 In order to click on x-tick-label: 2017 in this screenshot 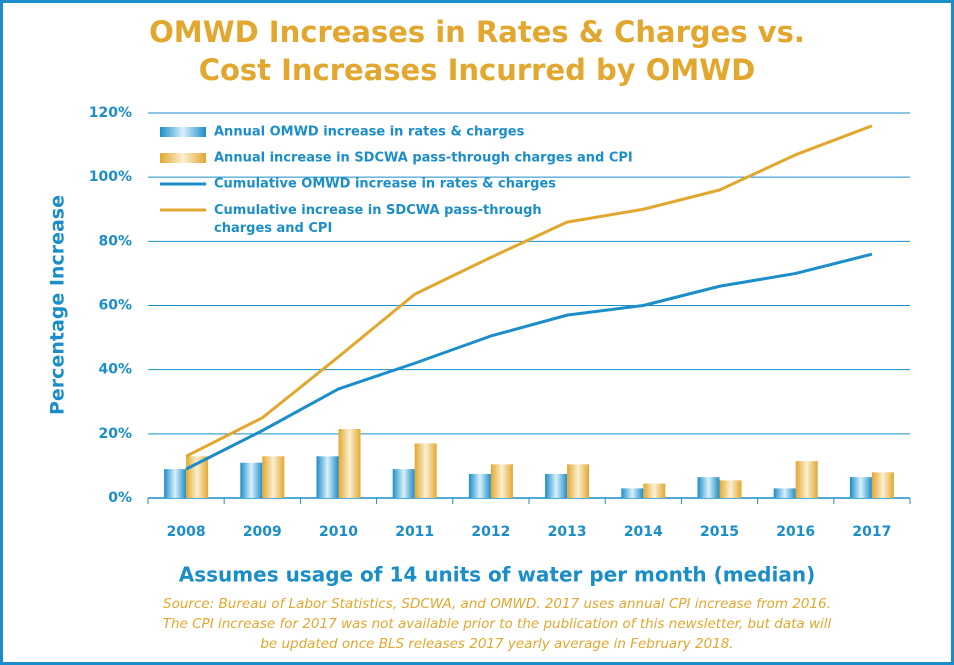, I will do `click(871, 532)`.